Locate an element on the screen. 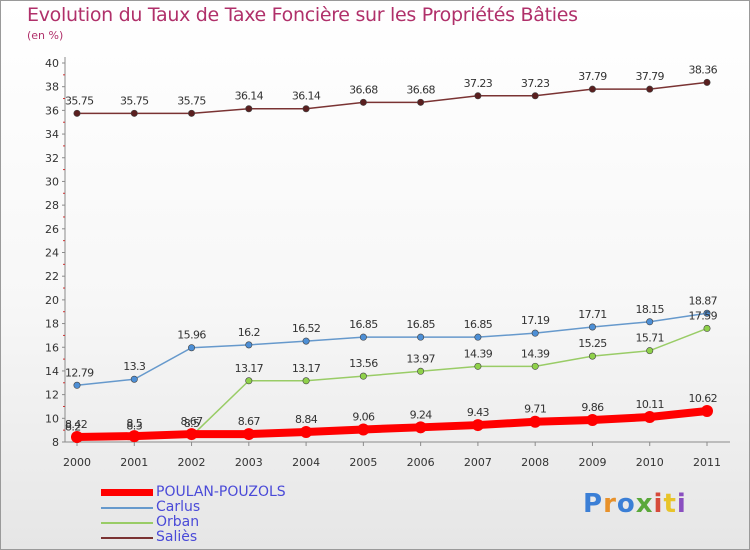 The height and width of the screenshot is (550, 750). x-tick-label: 2007 is located at coordinates (478, 462).